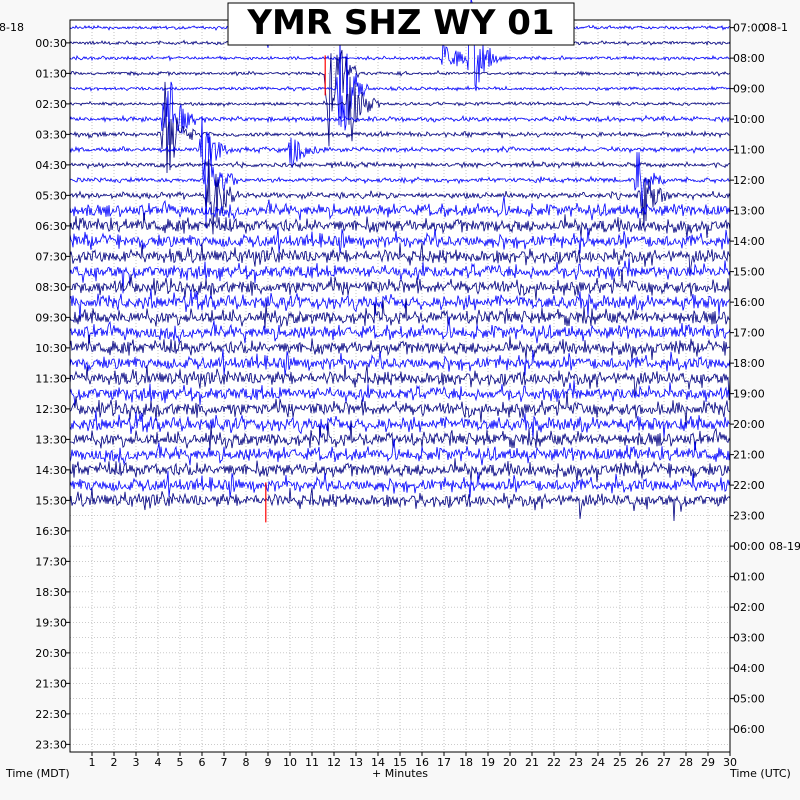 The height and width of the screenshot is (800, 800). Describe the element at coordinates (749, 119) in the screenshot. I see `right-time-label: 10:00` at that location.